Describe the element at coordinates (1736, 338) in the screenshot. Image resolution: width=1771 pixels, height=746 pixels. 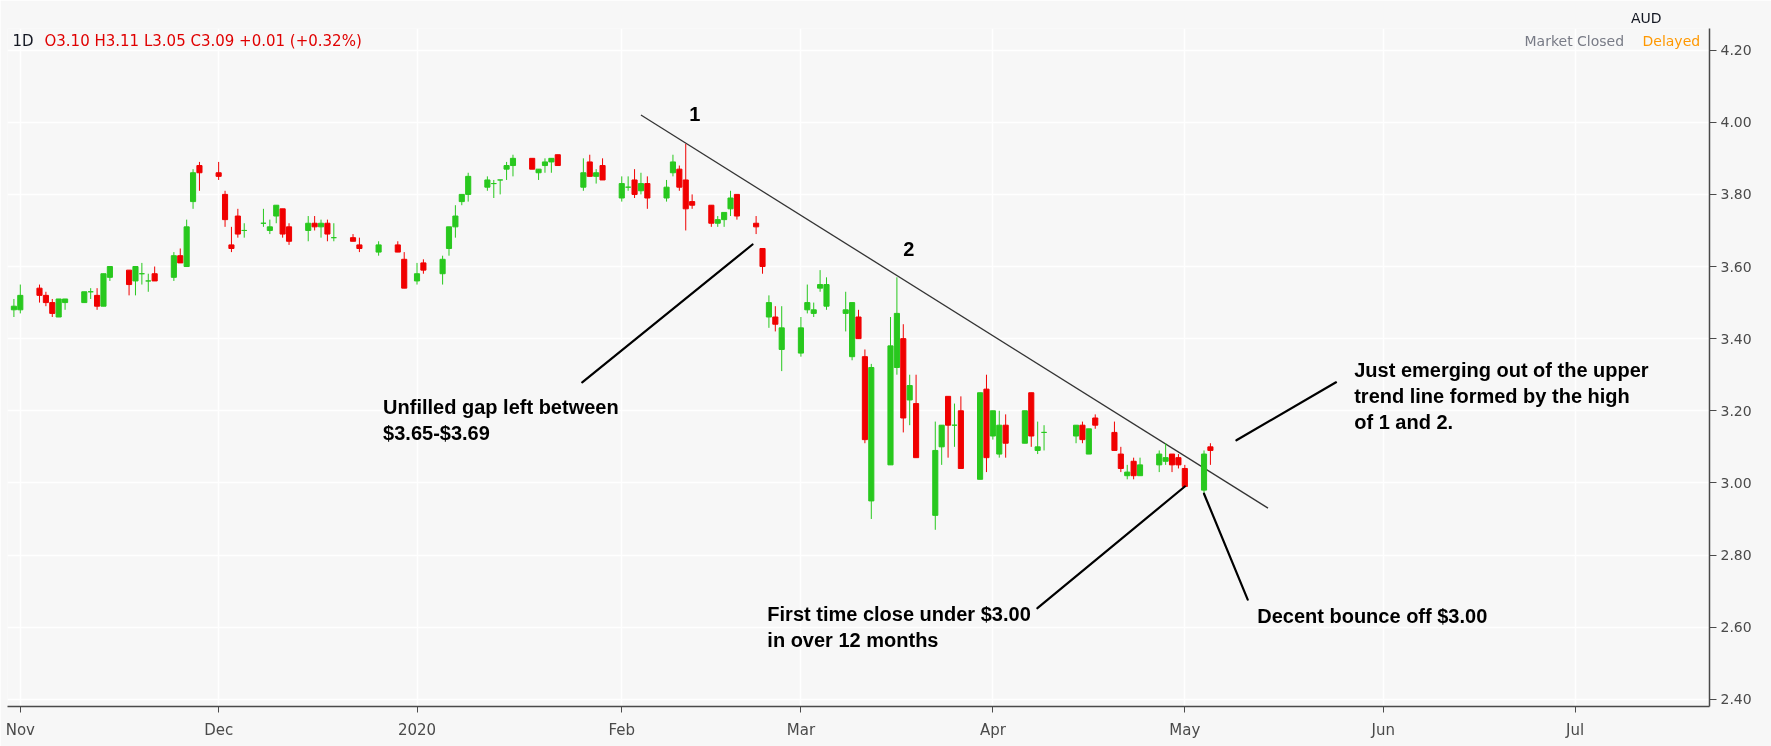
I see `y-tick-label: 3.40` at that location.